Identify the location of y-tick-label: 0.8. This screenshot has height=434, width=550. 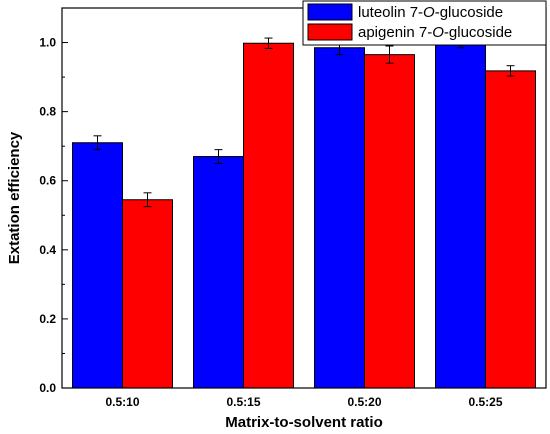
(47, 112).